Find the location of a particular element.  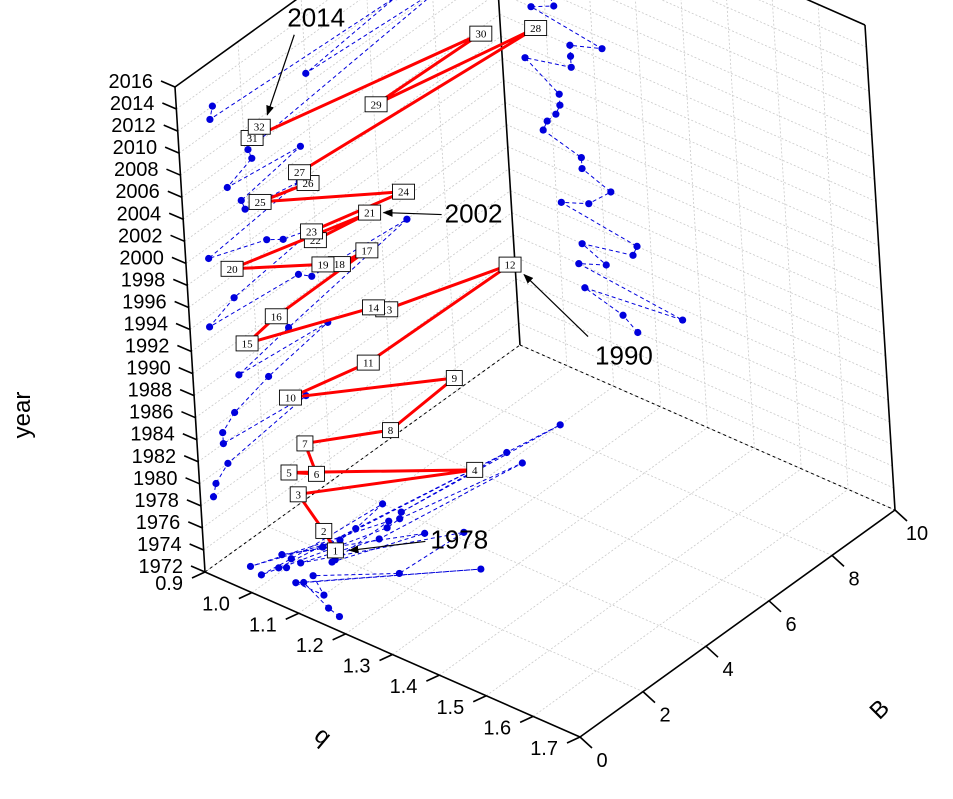

b-tick-label: 8 is located at coordinates (853, 579).